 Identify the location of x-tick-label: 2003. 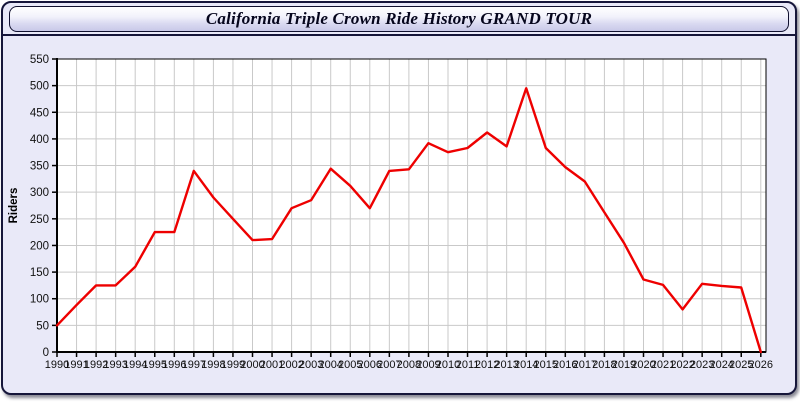
(311, 365).